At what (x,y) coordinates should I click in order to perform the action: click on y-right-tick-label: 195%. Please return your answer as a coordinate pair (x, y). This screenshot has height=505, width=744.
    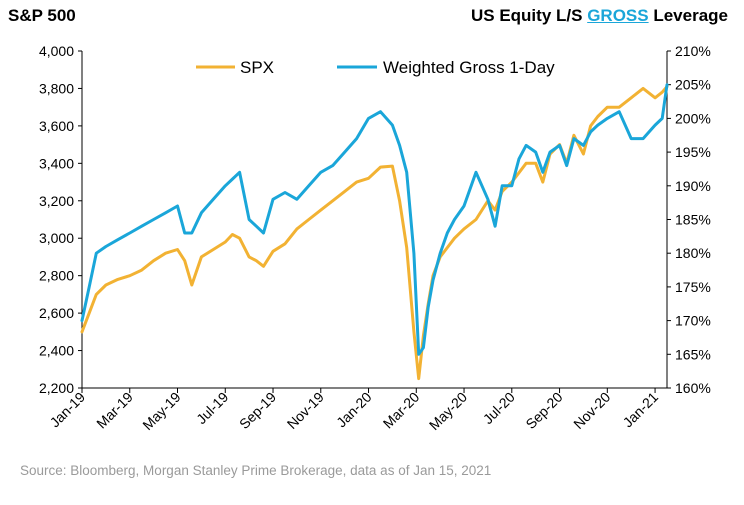
    Looking at the image, I should click on (693, 152).